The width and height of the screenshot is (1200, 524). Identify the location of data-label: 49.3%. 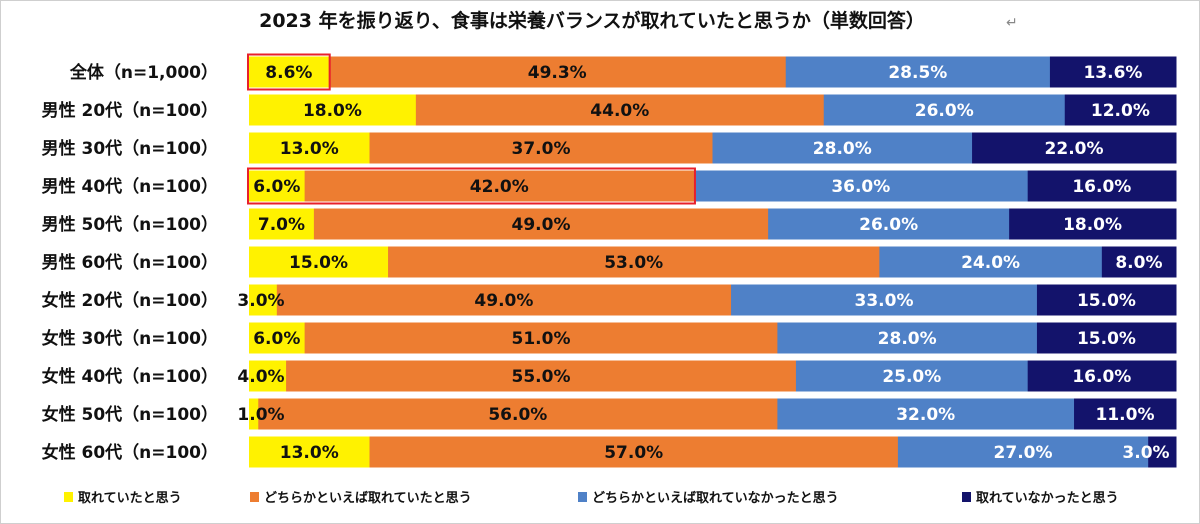
(557, 73).